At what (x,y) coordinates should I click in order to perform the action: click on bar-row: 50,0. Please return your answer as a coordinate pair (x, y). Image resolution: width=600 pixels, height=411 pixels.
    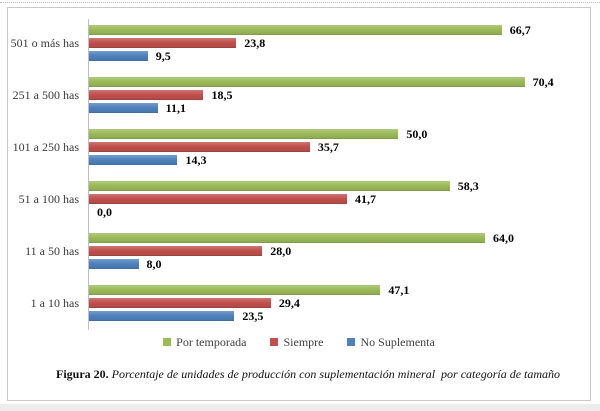
    Looking at the image, I should click on (336, 133).